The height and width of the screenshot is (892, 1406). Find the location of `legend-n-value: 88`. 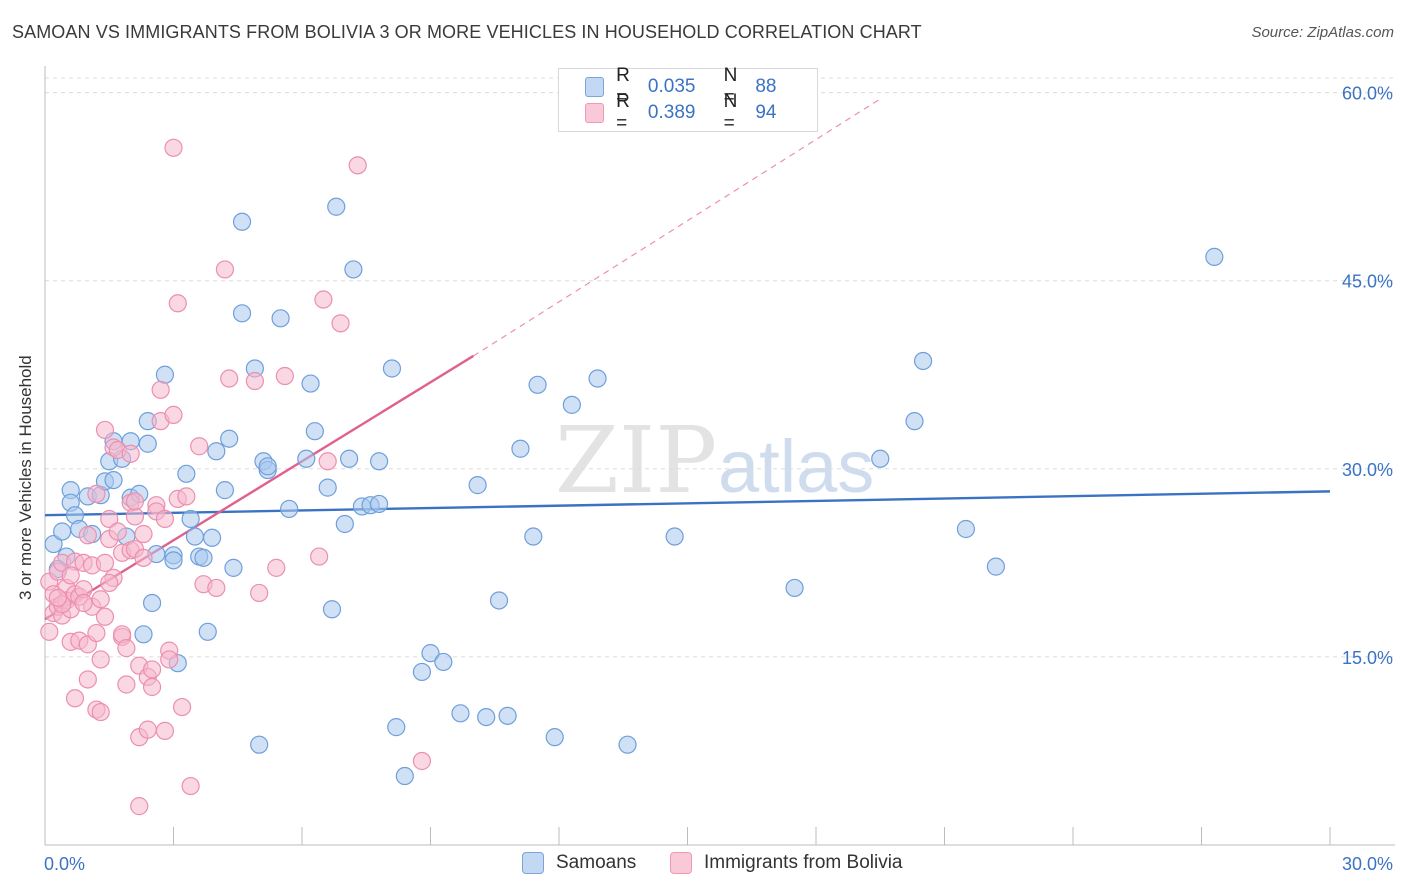

legend-n-value: 88 is located at coordinates (766, 86).